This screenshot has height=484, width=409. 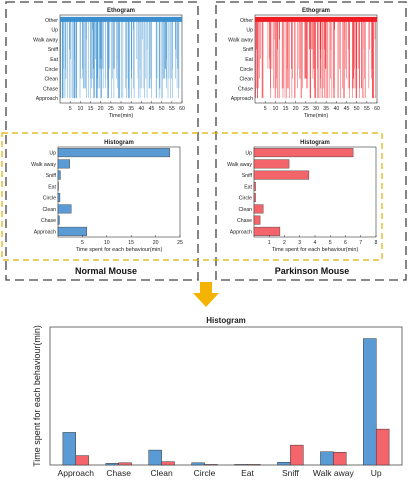 I want to click on histogram-x-tick-label: 8, so click(x=376, y=243).